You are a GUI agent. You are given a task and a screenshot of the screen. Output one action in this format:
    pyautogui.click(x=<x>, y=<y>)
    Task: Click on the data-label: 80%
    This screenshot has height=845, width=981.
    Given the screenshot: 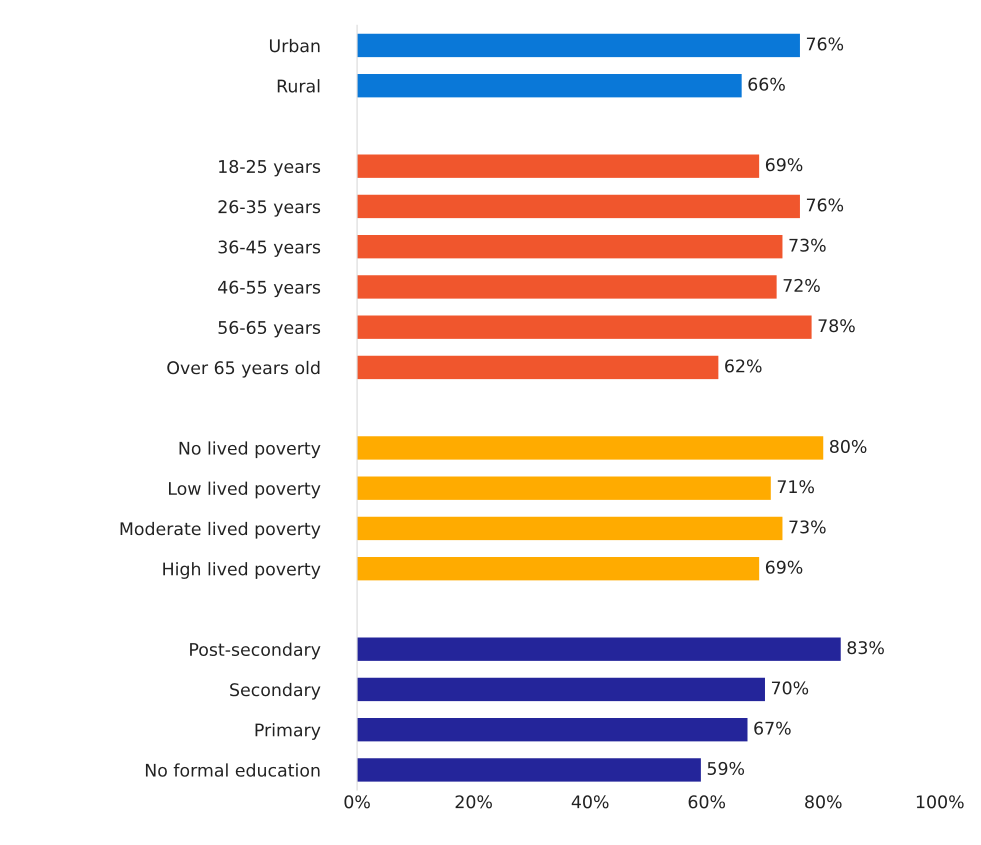 What is the action you would take?
    pyautogui.click(x=848, y=446)
    